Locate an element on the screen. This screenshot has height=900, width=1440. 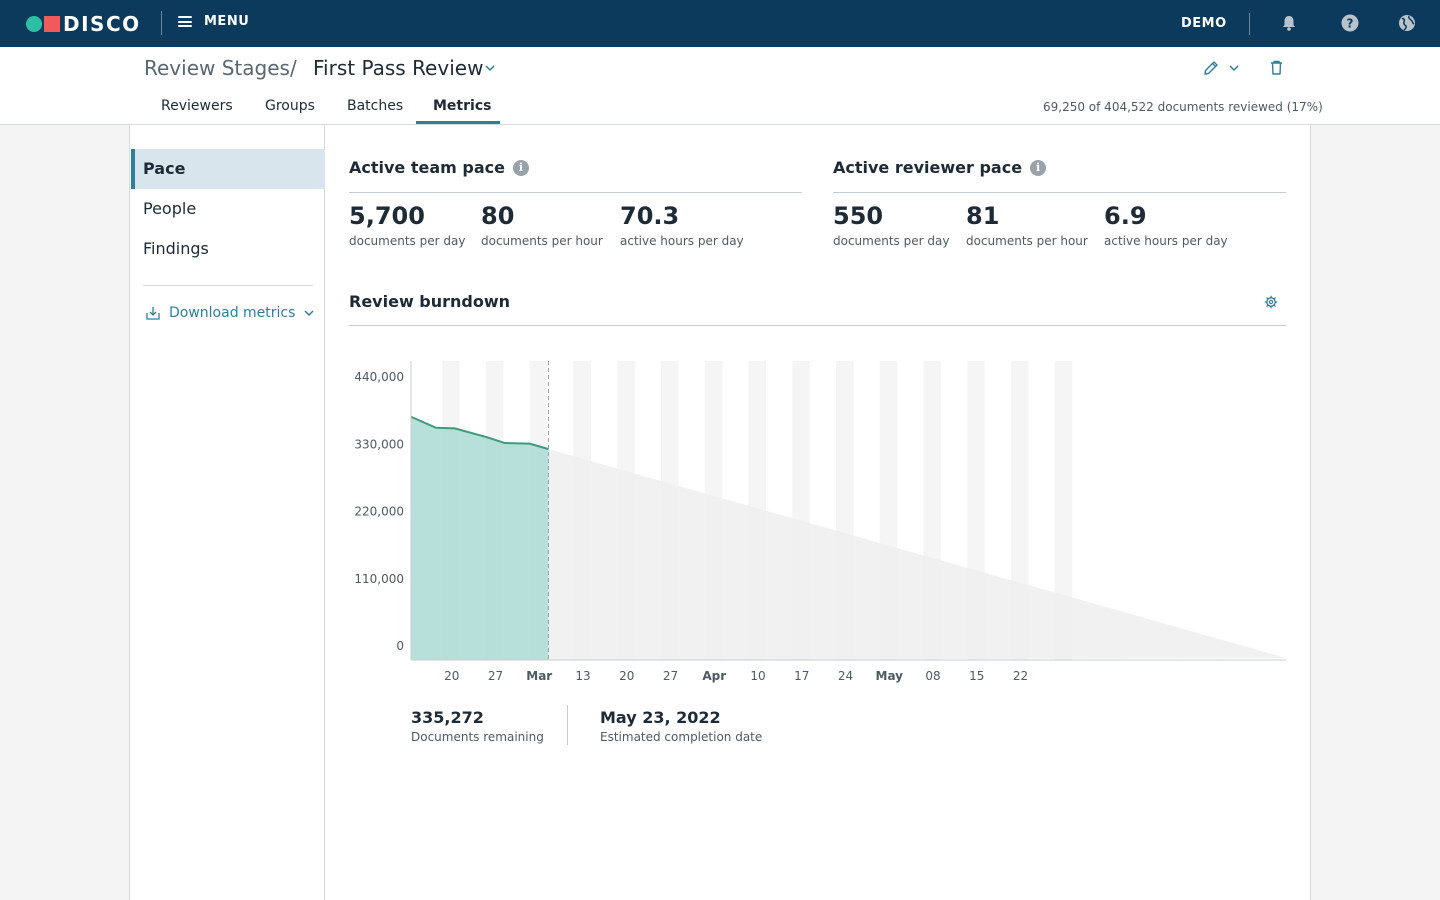
menu-button: MENU is located at coordinates (213, 21).